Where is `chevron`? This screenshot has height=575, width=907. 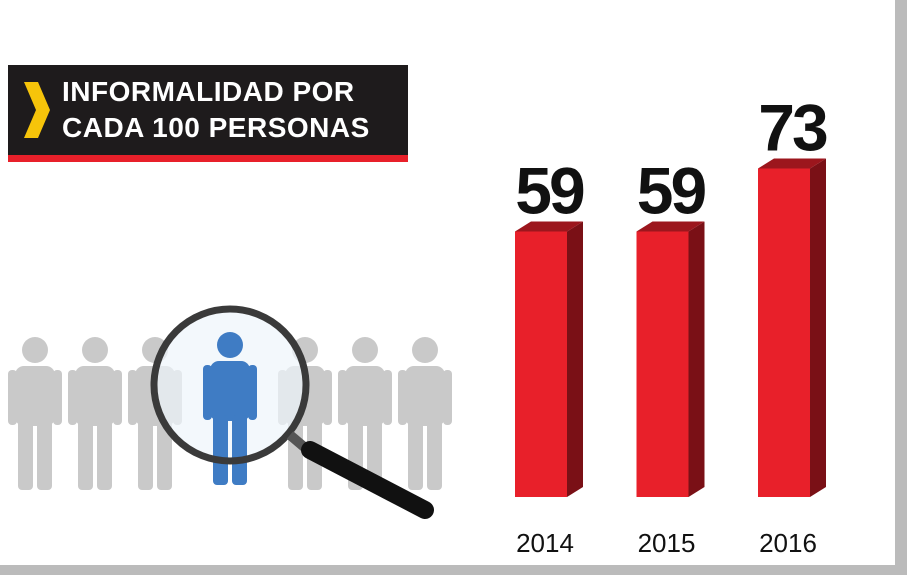 chevron is located at coordinates (37, 110).